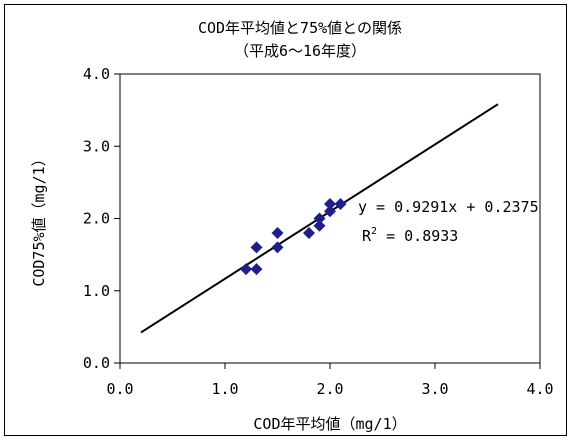  Describe the element at coordinates (96, 146) in the screenshot. I see `y-tick-label: 3.0` at that location.